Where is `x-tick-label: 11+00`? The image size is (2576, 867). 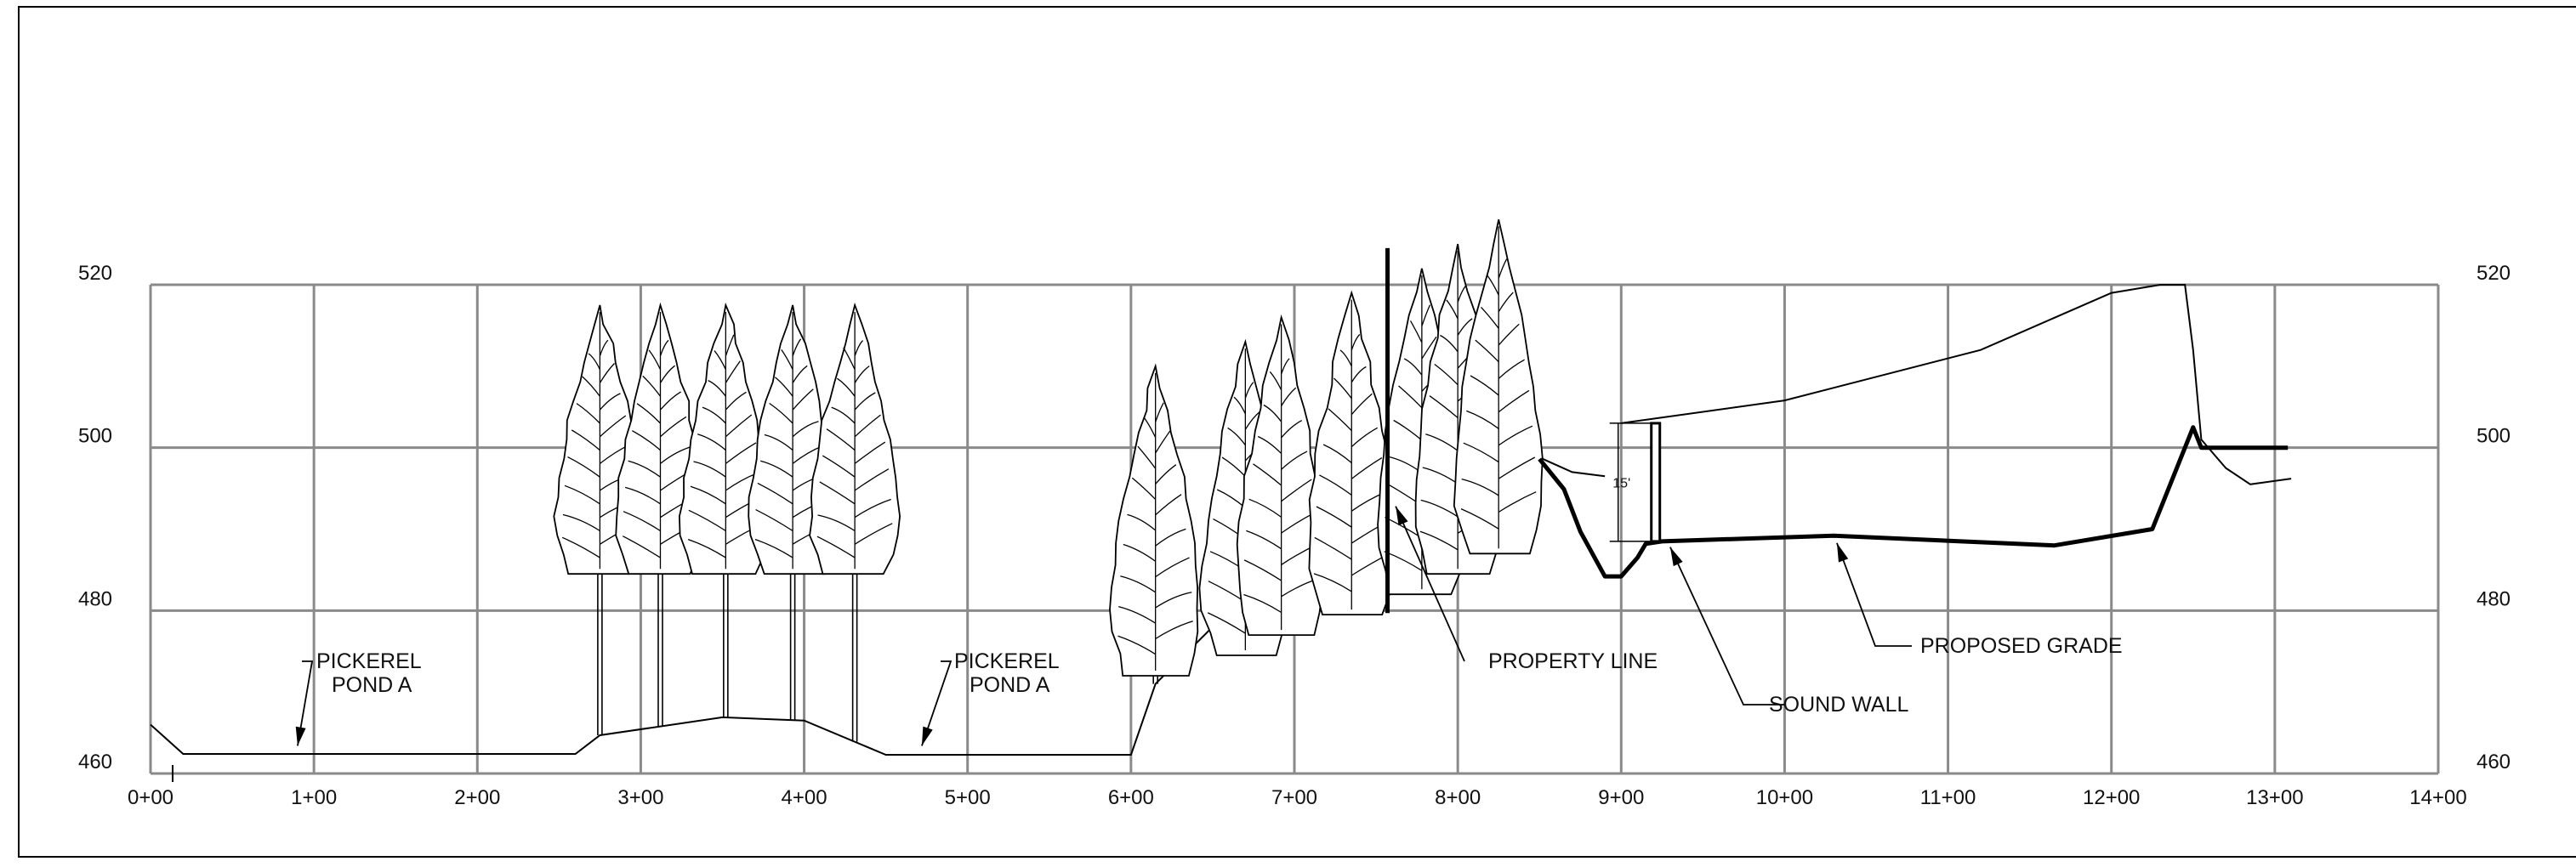
x-tick-label: 11+00 is located at coordinates (1948, 797).